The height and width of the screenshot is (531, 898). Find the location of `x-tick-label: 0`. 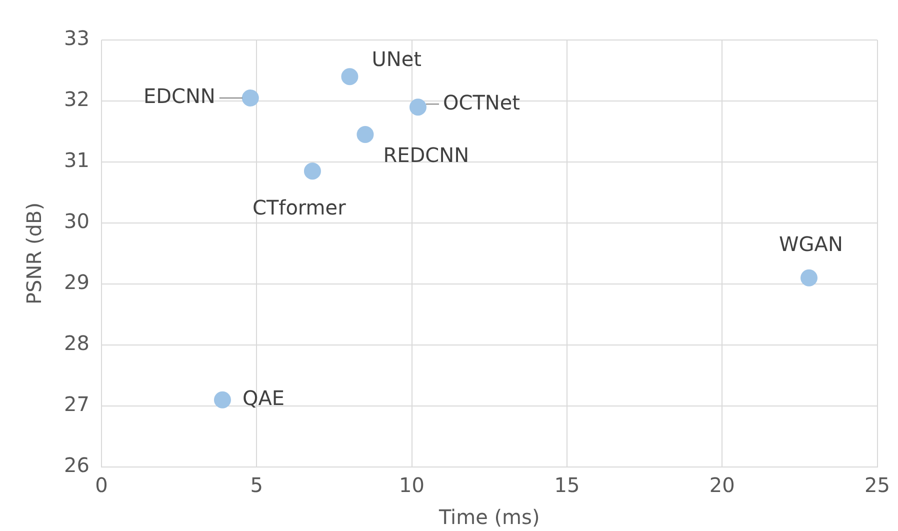

x-tick-label: 0 is located at coordinates (101, 485).